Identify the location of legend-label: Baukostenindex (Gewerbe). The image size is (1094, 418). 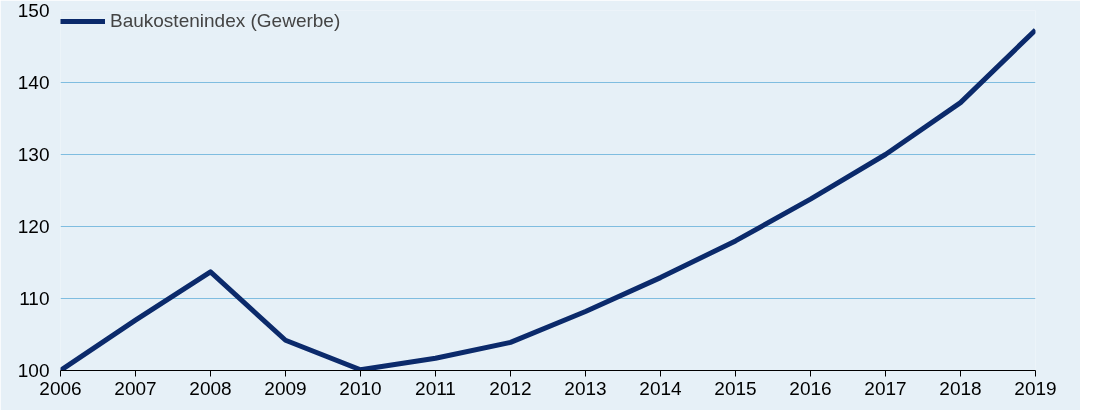
(225, 21).